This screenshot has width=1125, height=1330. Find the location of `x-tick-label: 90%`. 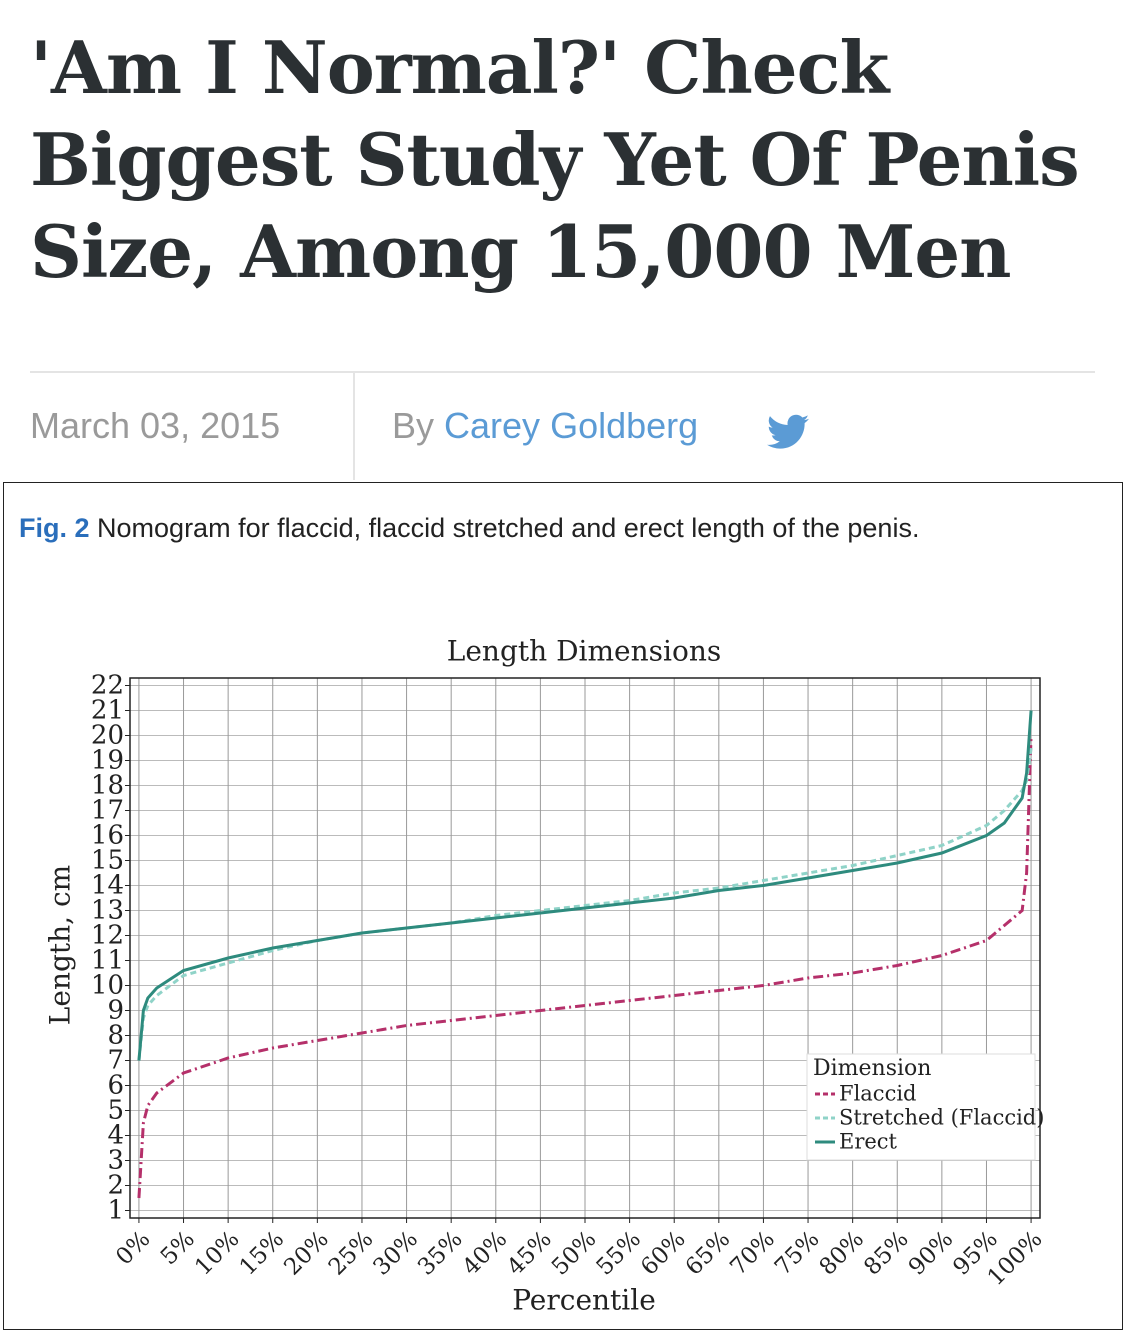

x-tick-label: 90% is located at coordinates (931, 1253).